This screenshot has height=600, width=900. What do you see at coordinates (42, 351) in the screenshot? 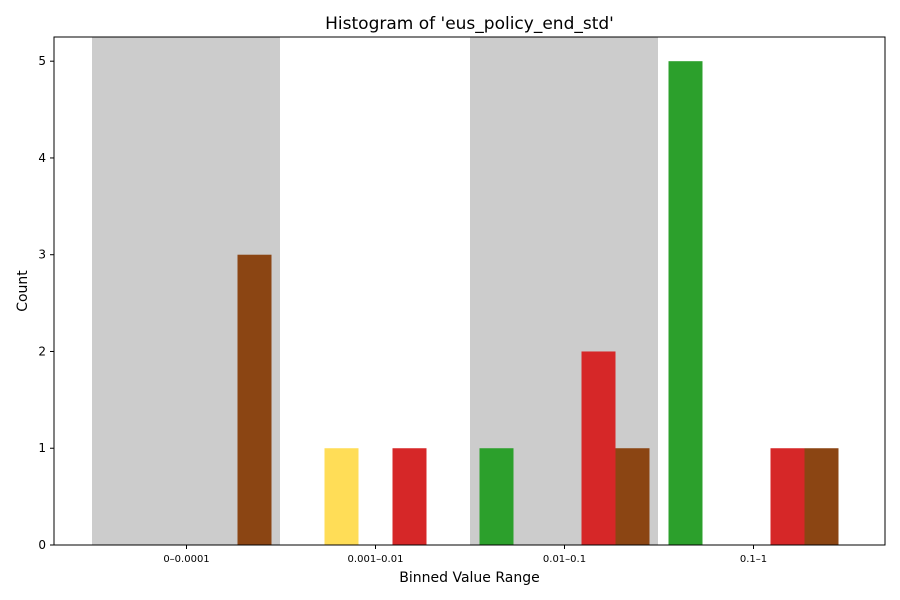
I see `y-tick-label: 2` at bounding box center [42, 351].